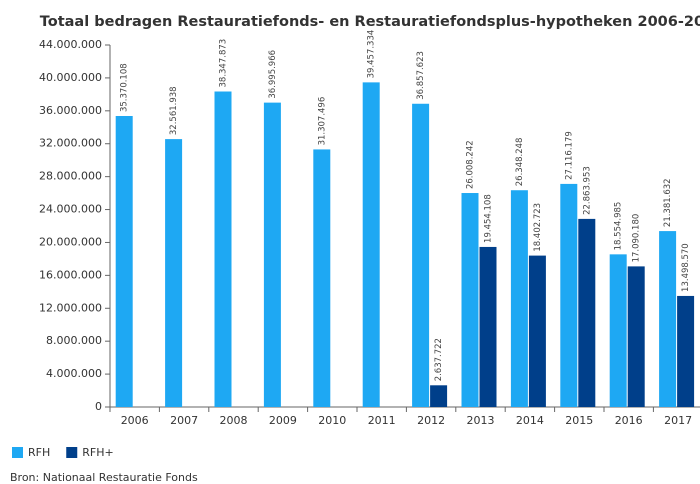 Image resolution: width=700 pixels, height=484 pixels. What do you see at coordinates (70, 44) in the screenshot?
I see `y-tick-label: 44.000.000` at bounding box center [70, 44].